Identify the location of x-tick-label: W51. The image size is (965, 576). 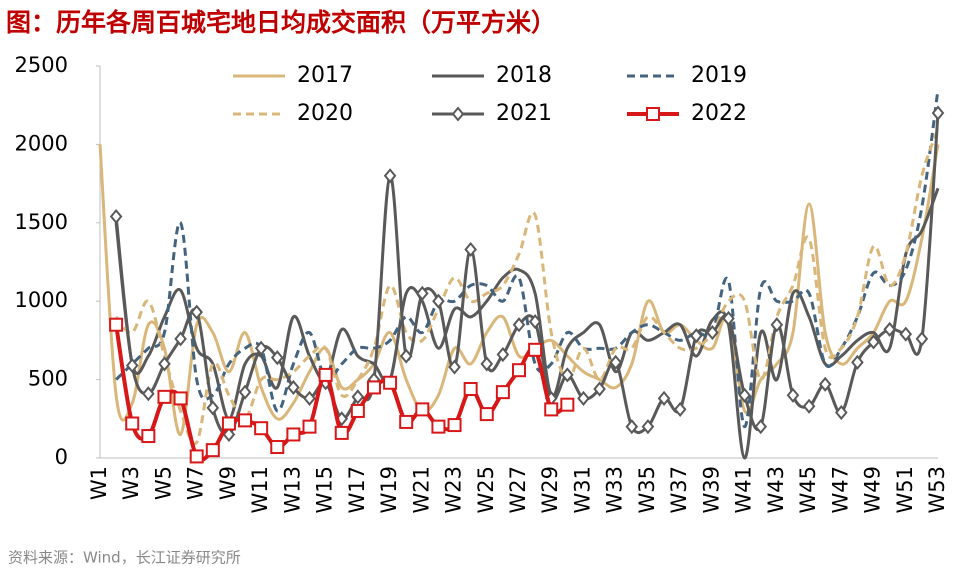
(905, 490).